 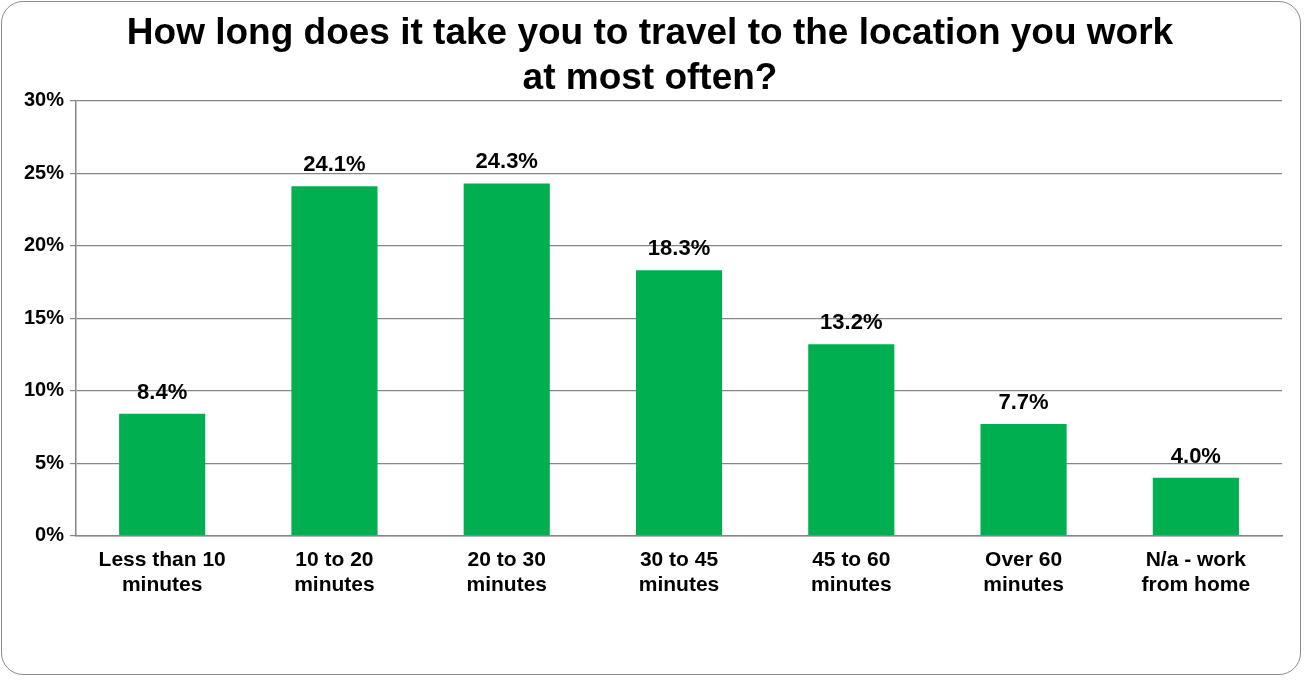 What do you see at coordinates (44, 171) in the screenshot?
I see `y-tick-label: 25%` at bounding box center [44, 171].